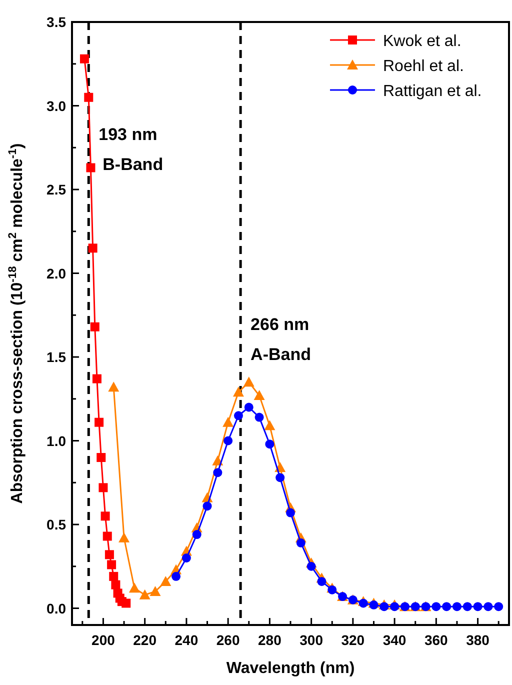  Describe the element at coordinates (270, 640) in the screenshot. I see `x-tick-label: 280` at that location.